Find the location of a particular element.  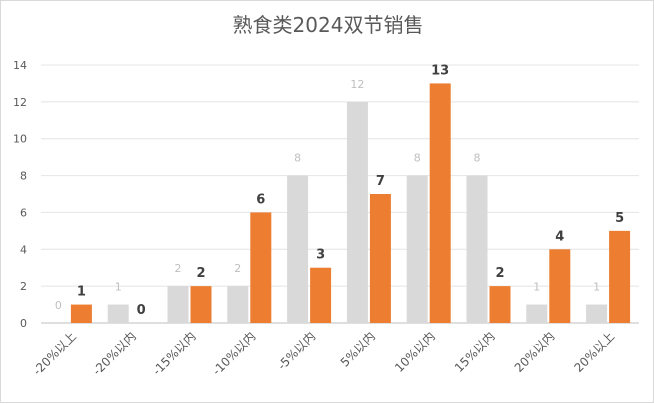

y-tick-label: 8 is located at coordinates (23, 176).